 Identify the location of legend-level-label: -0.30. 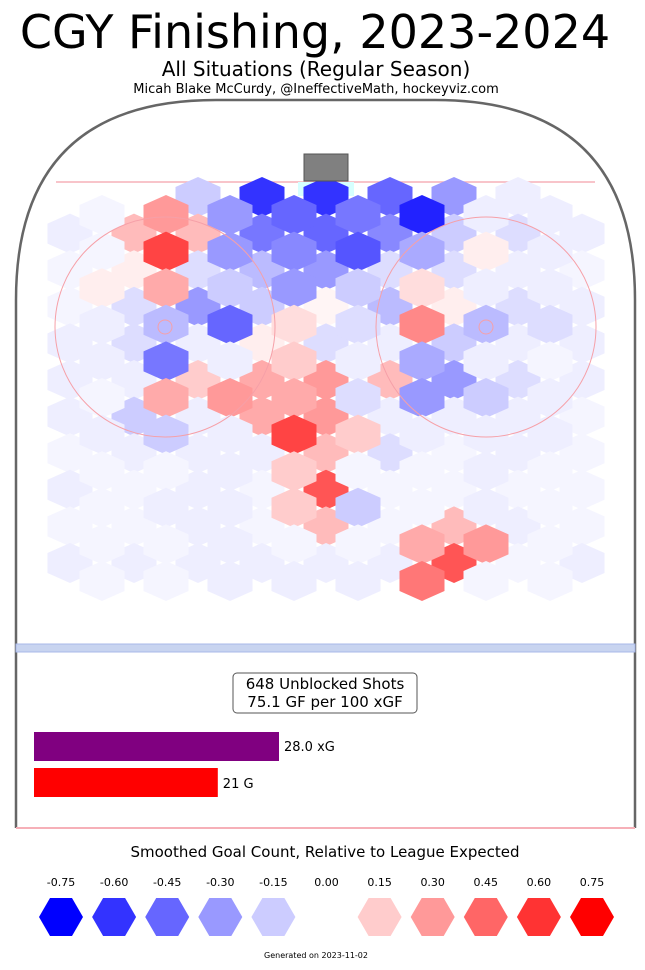
(220, 882).